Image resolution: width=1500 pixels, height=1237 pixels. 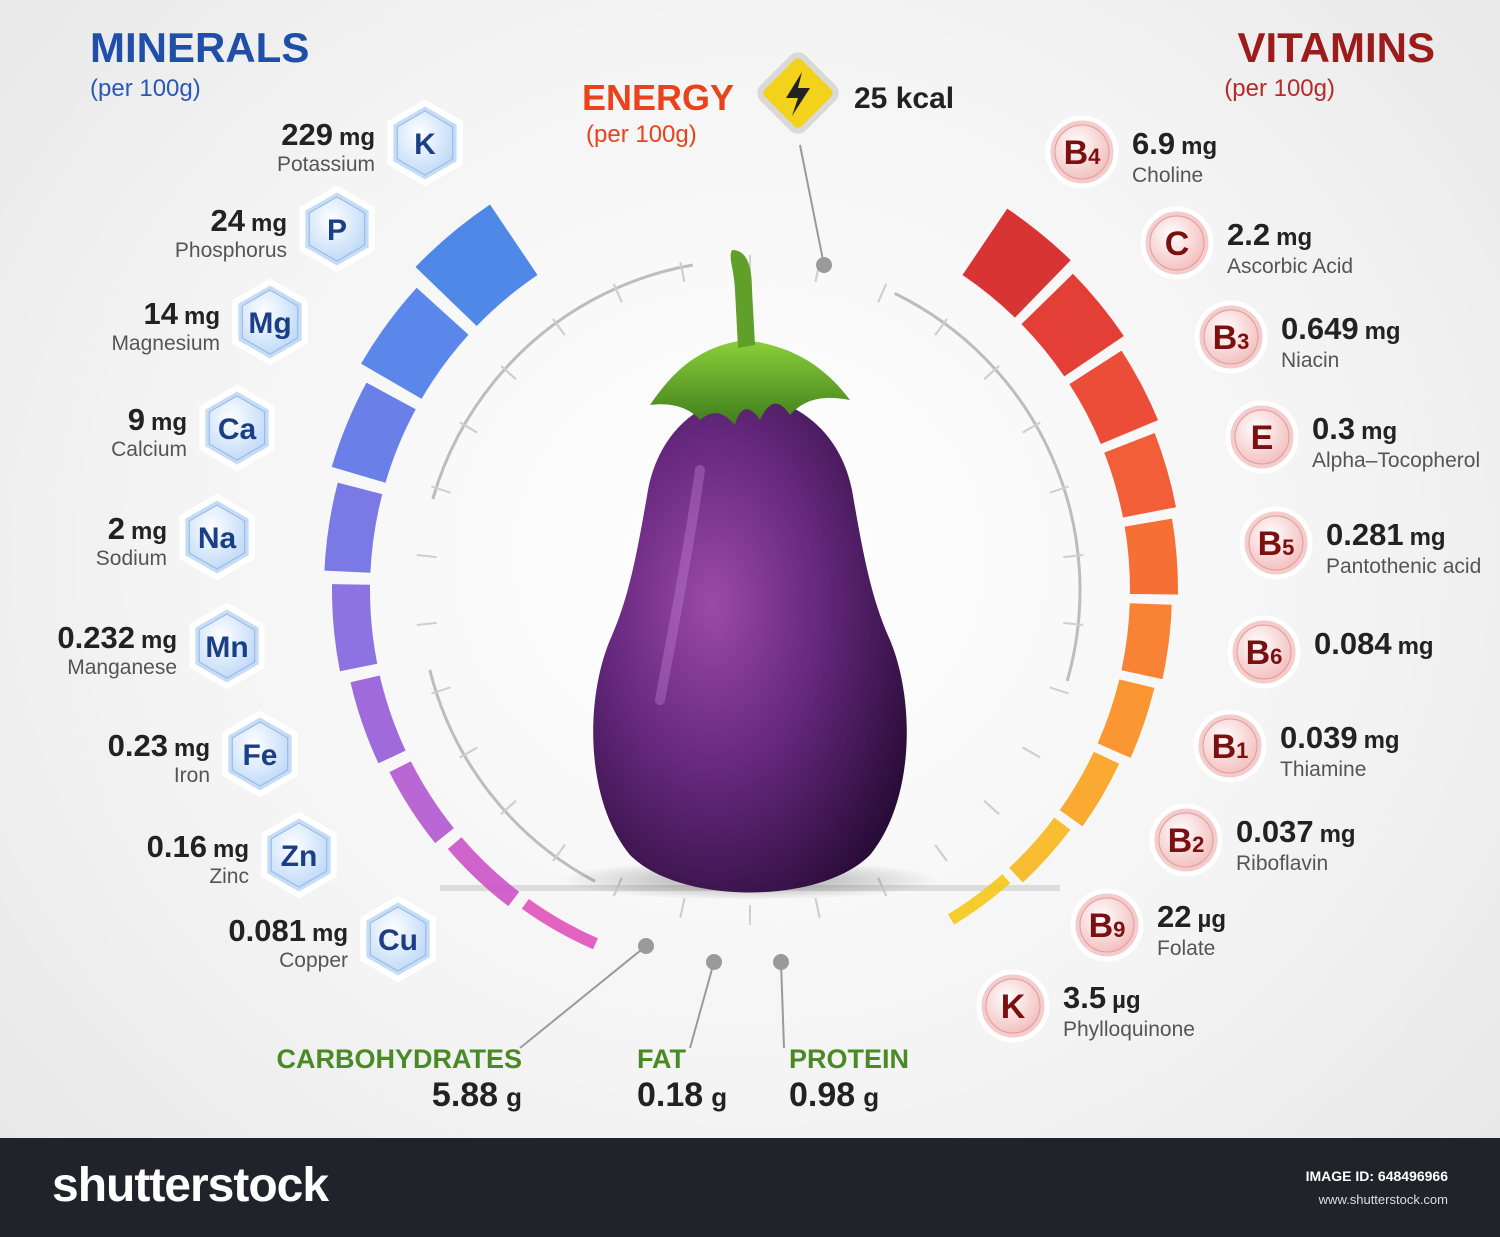 I want to click on vitamin-symbol: K, so click(x=1013, y=1007).